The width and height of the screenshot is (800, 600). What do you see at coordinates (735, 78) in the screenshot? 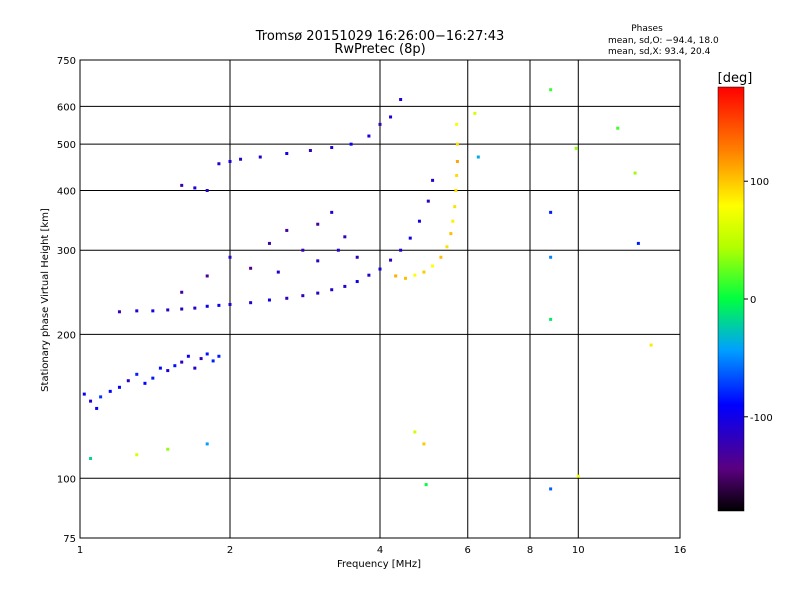
I see `colorbar-label: [deg]` at bounding box center [735, 78].